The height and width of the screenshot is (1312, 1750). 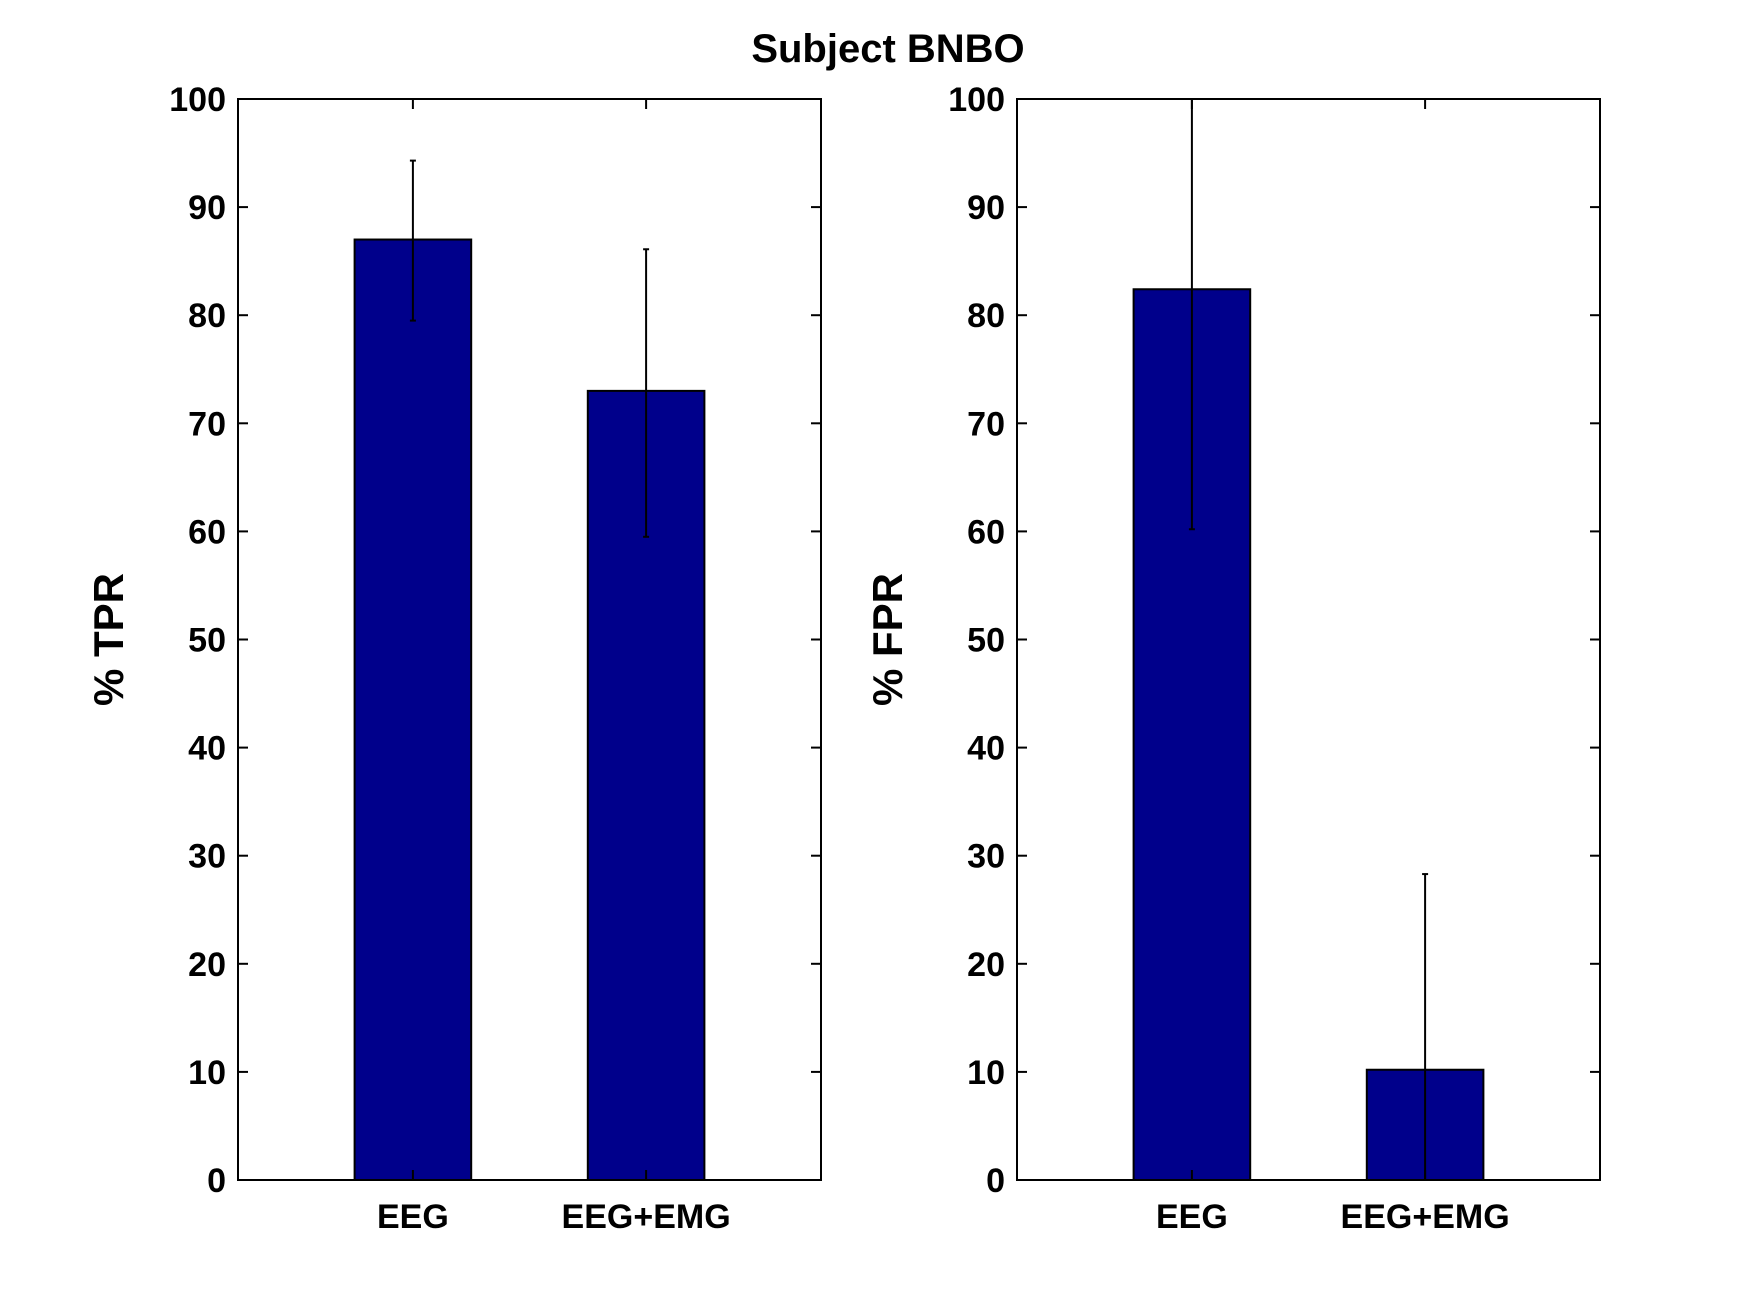 What do you see at coordinates (887, 639) in the screenshot?
I see `y-axis-label: % FPR` at bounding box center [887, 639].